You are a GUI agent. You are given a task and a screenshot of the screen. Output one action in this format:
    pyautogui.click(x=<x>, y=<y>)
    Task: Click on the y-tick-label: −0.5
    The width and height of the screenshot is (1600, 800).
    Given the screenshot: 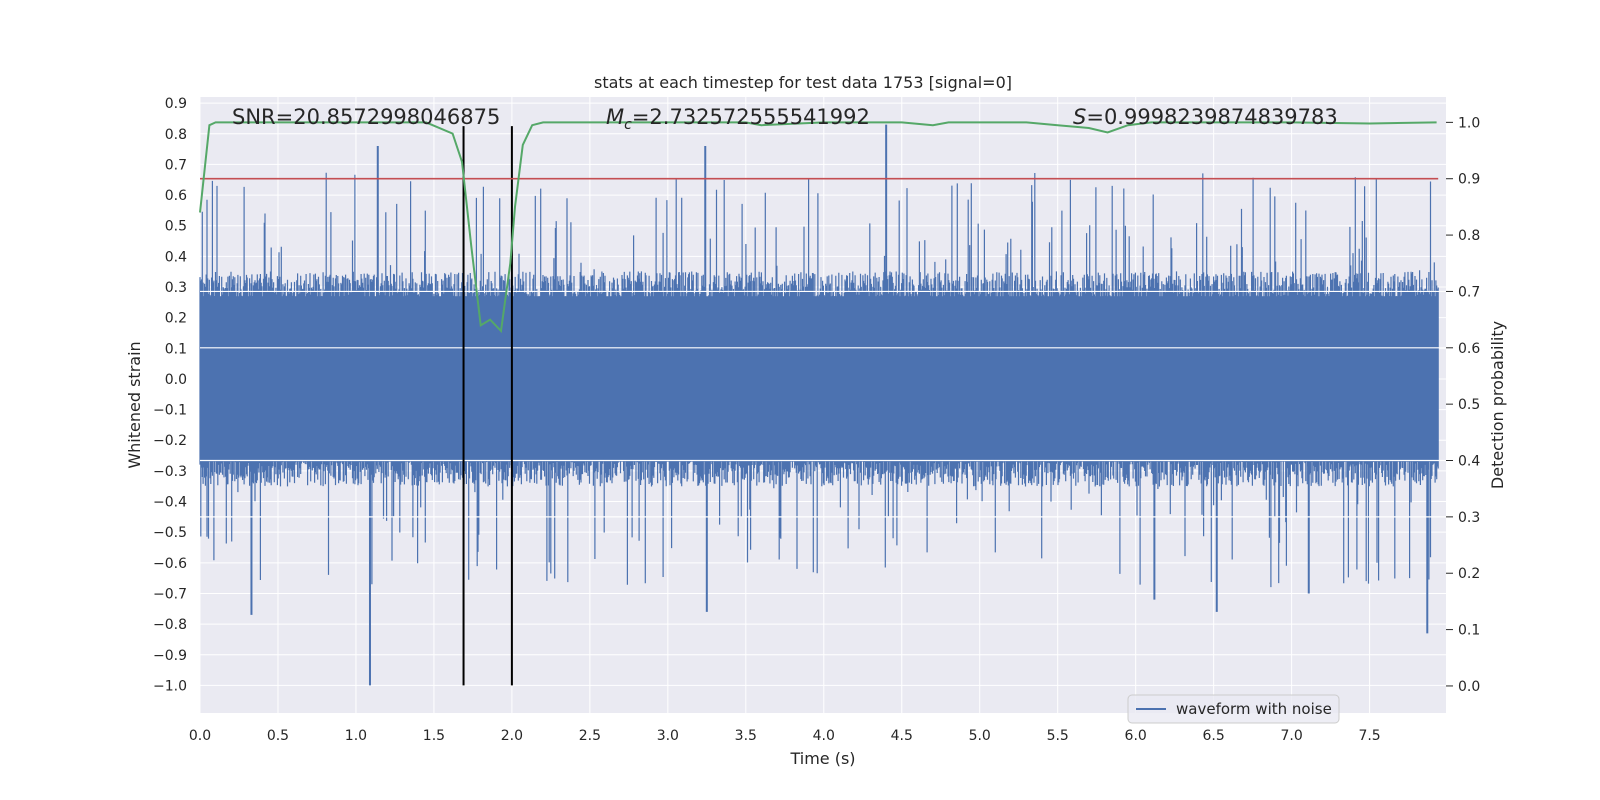 What is the action you would take?
    pyautogui.click(x=170, y=533)
    